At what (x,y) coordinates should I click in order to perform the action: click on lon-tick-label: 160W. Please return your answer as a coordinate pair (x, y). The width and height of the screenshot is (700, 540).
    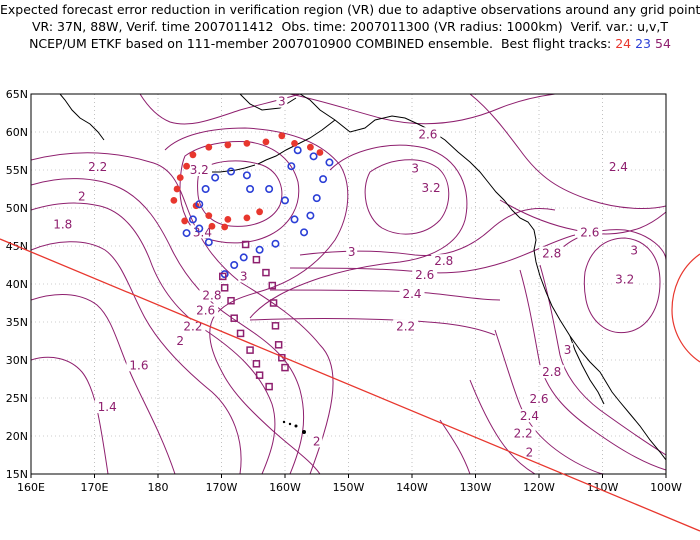
    Looking at the image, I should click on (285, 487).